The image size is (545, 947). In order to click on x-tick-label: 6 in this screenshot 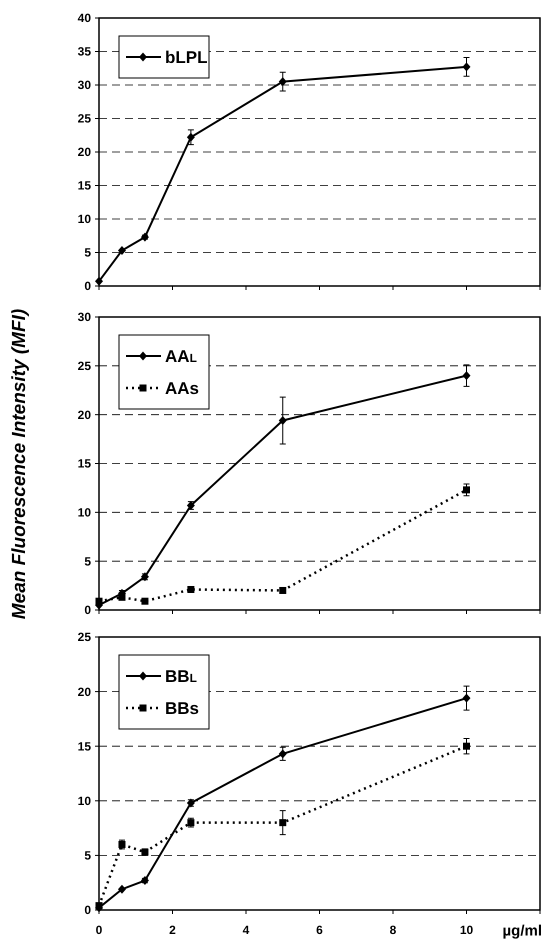, I will do `click(320, 930)`.